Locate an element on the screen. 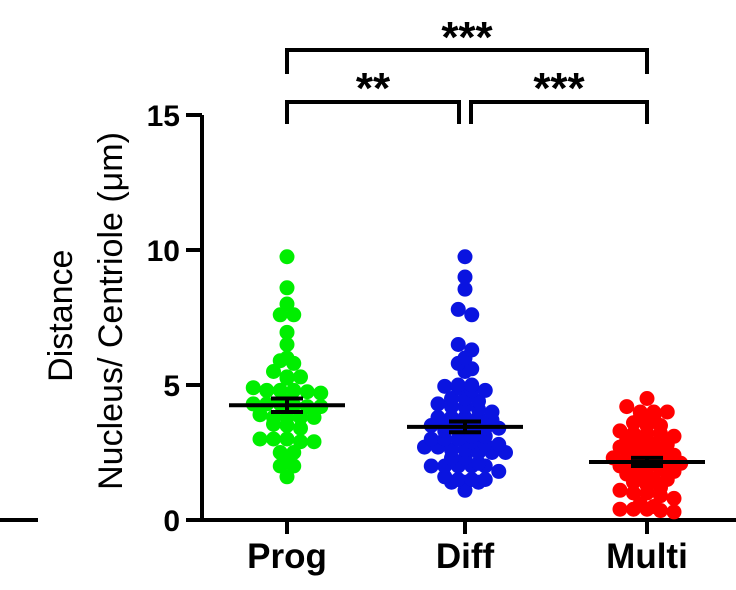  y-axis-title-line-1: Distance is located at coordinates (61, 316).